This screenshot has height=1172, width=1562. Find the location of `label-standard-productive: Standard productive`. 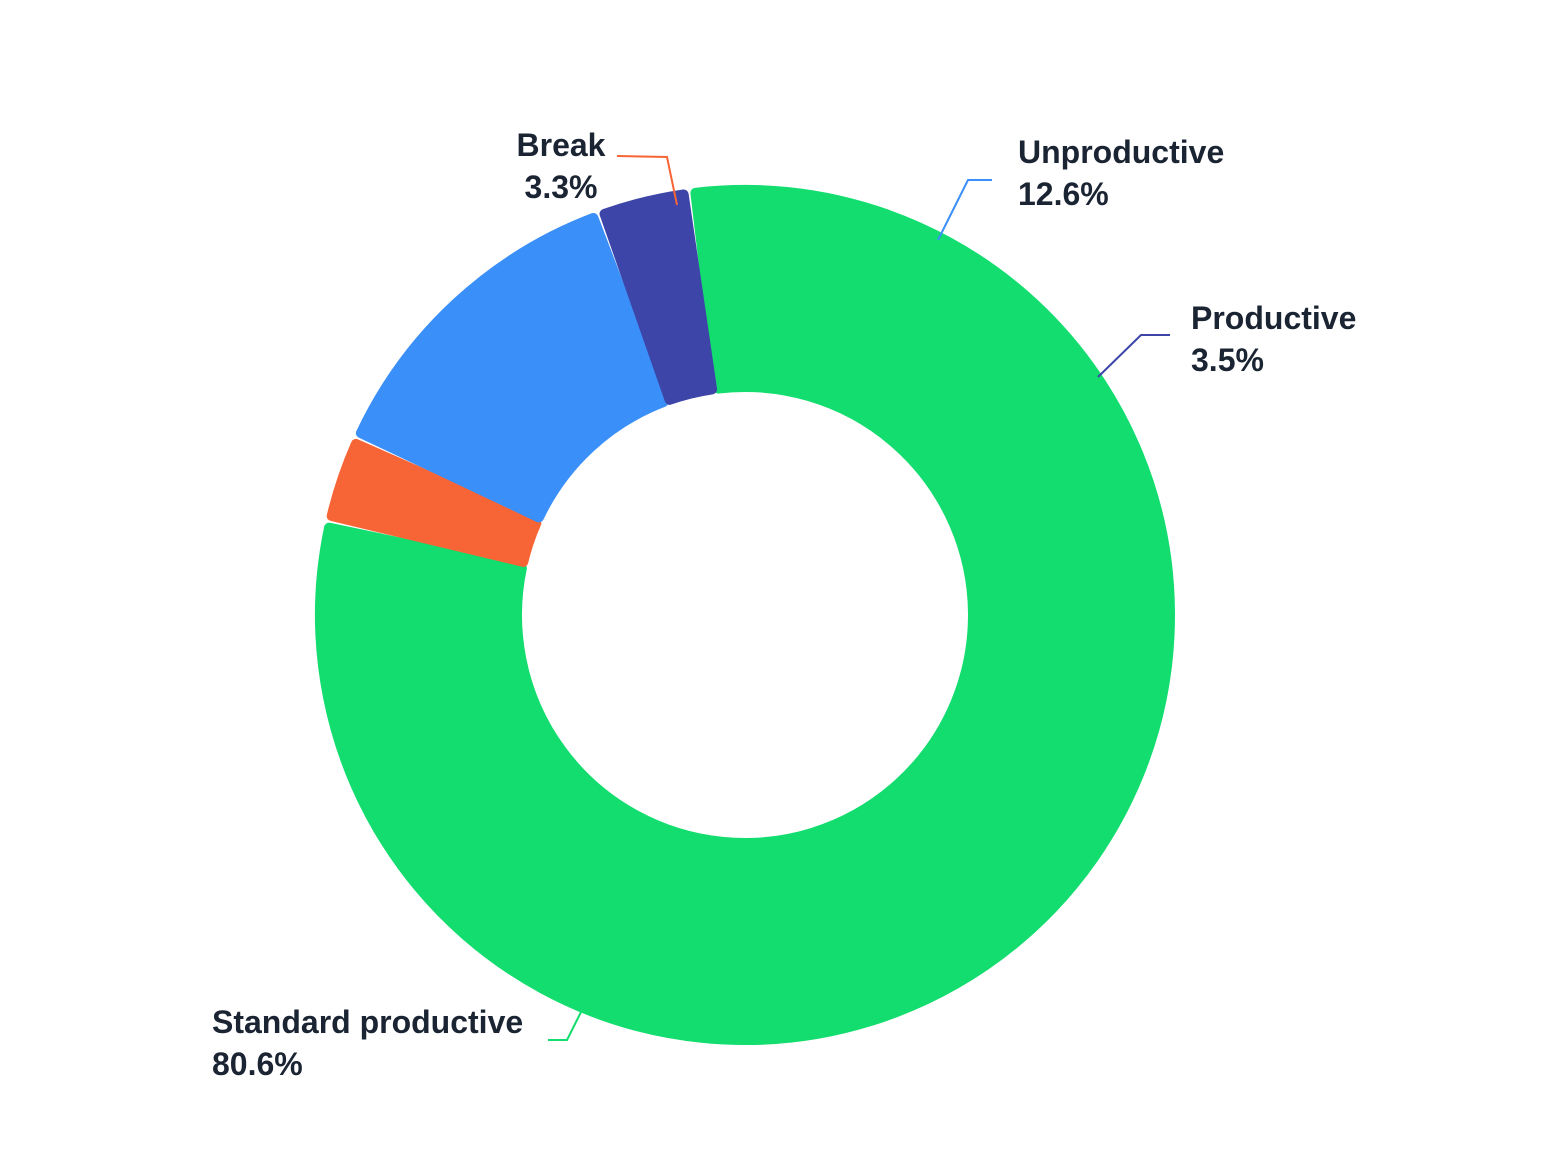

label-standard-productive: Standard productive is located at coordinates (367, 1022).